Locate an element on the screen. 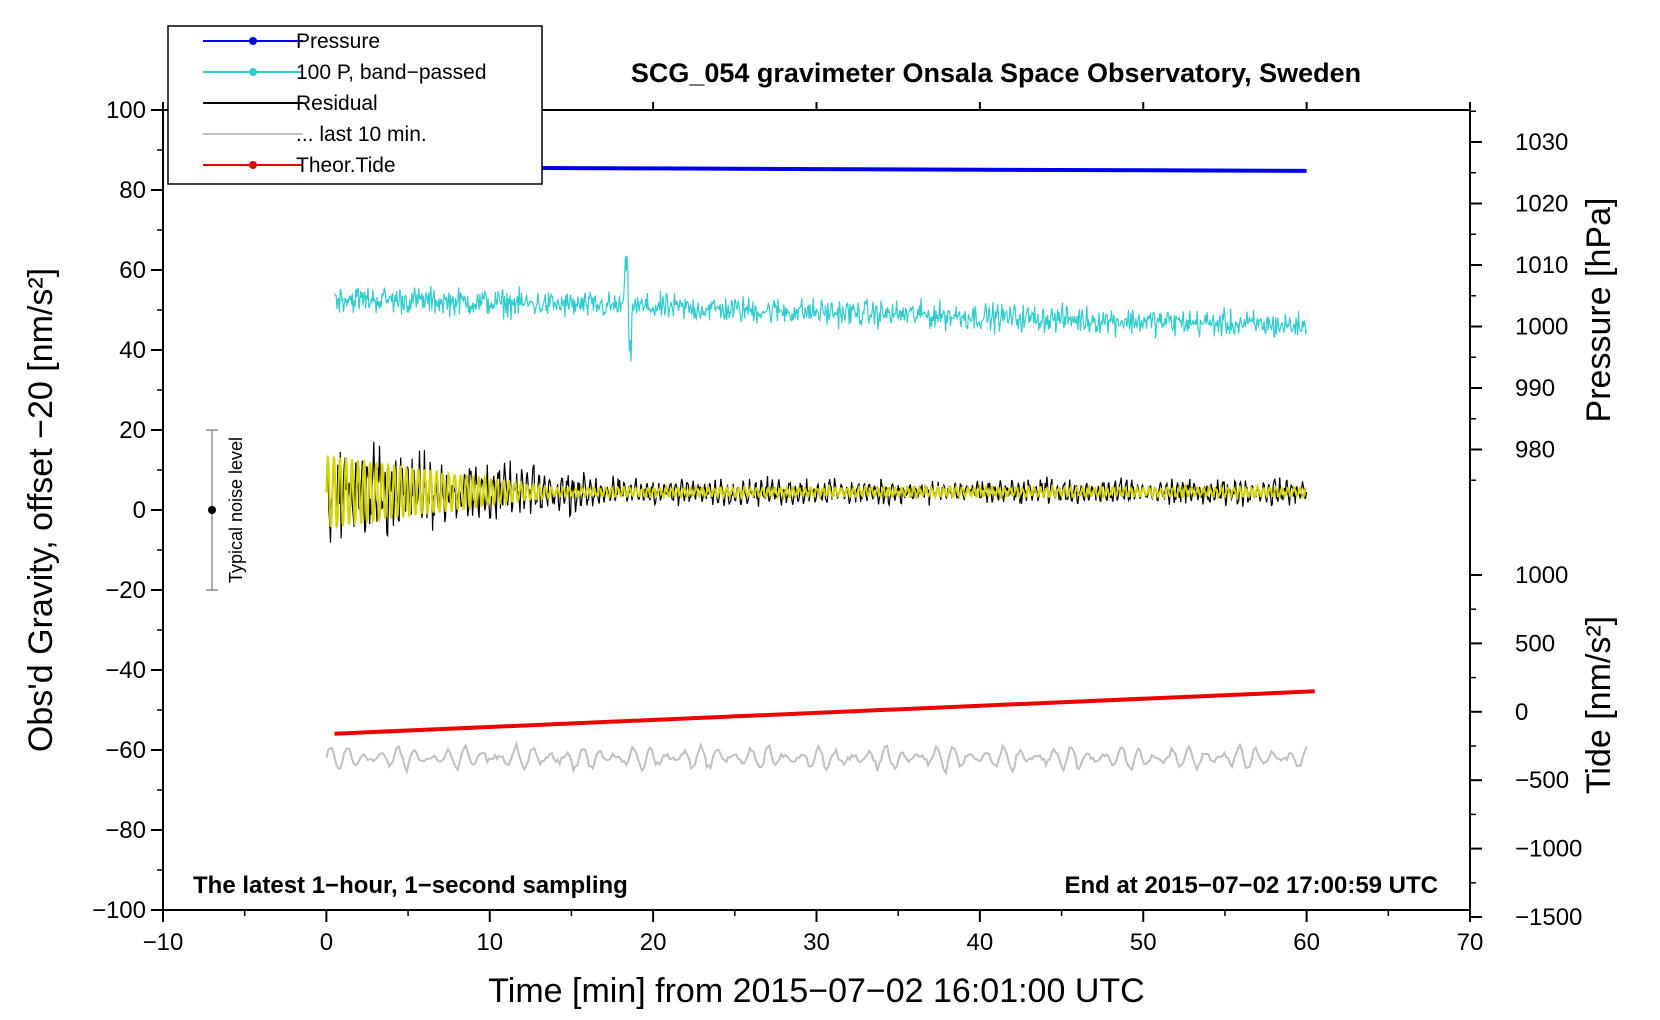 The image size is (1660, 1020). pressure-tick-label: 1010 is located at coordinates (1541, 265).